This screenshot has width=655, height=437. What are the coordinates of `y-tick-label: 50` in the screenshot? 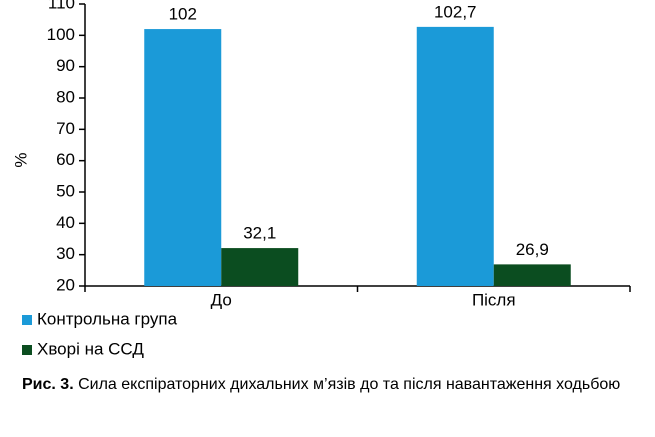 It's located at (65, 190).